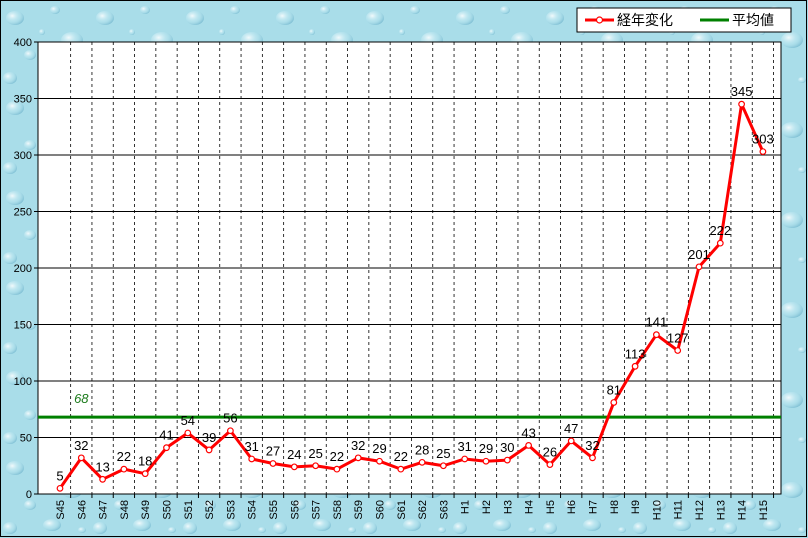 The height and width of the screenshot is (538, 808). Describe the element at coordinates (422, 449) in the screenshot. I see `data-label: 28` at that location.